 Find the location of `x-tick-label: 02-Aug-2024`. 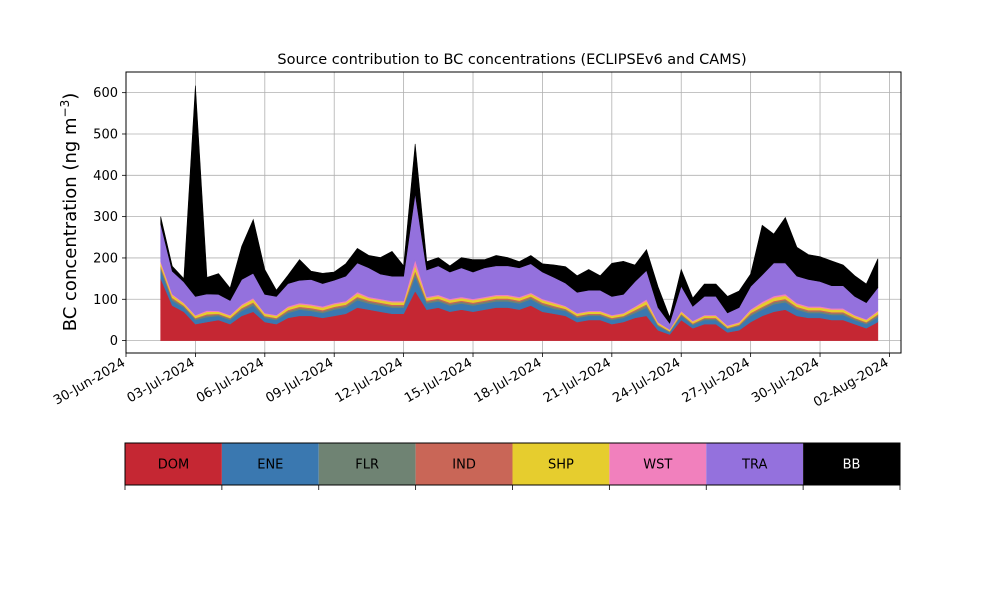

x-tick-label: 02-Aug-2024 is located at coordinates (851, 382).